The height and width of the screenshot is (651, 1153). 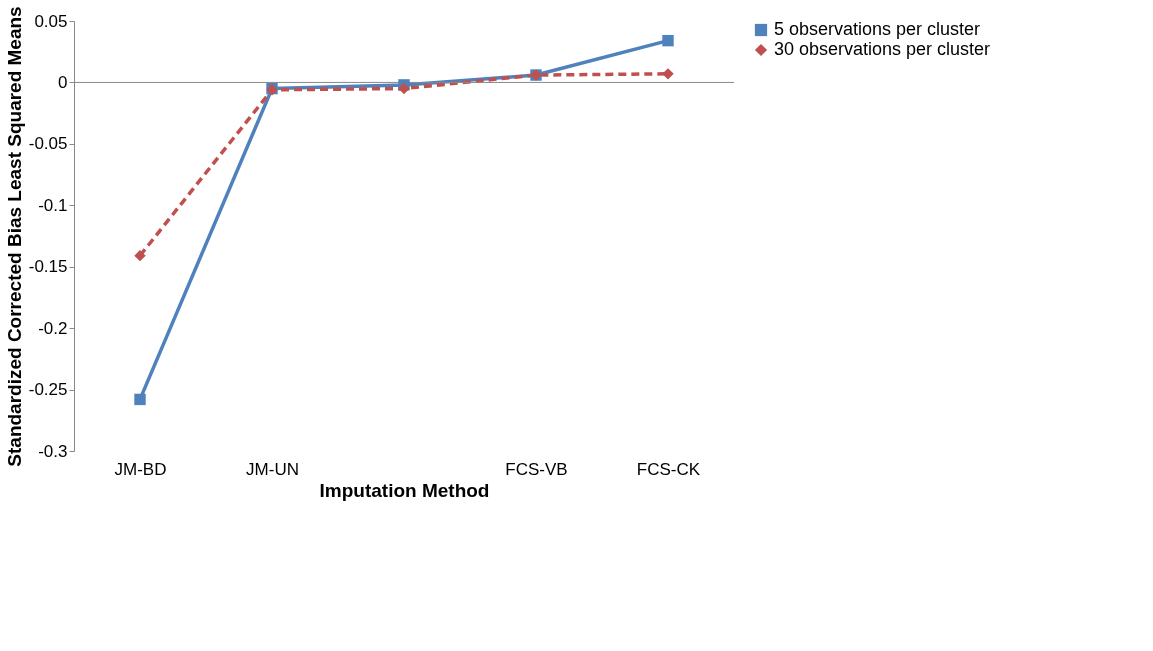 I want to click on y-tick-label: -0.15, so click(x=48, y=267).